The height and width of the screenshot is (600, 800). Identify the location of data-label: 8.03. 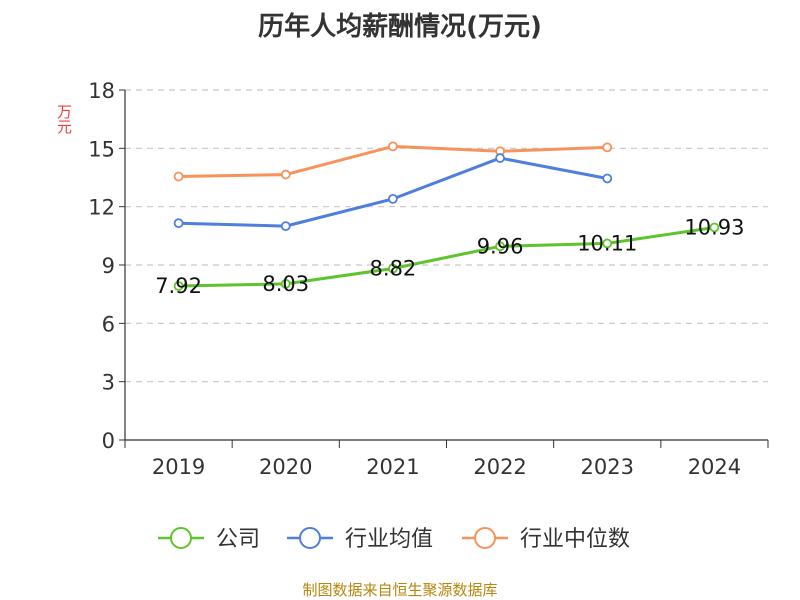
(285, 284).